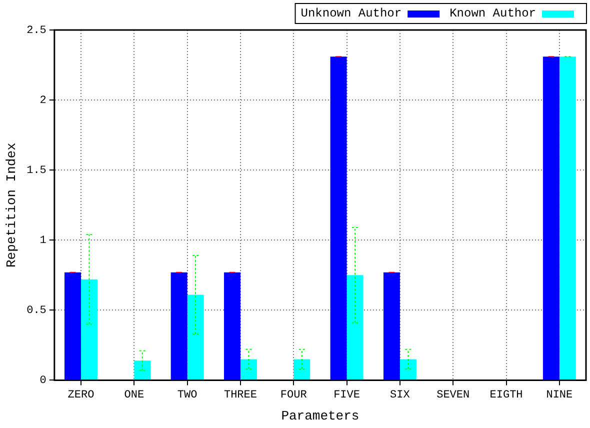  What do you see at coordinates (81, 396) in the screenshot?
I see `x-tick-label: ZERO` at bounding box center [81, 396].